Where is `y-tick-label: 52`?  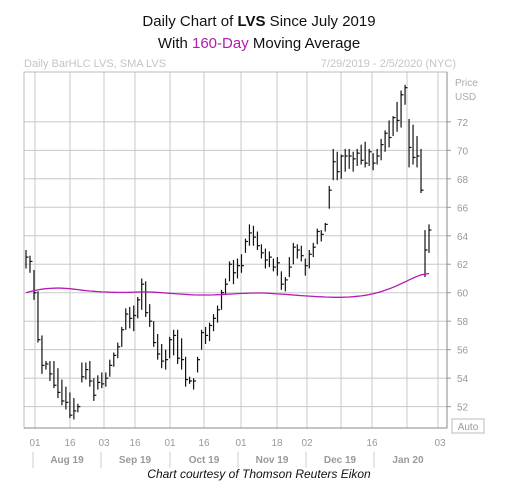
y-tick-label: 52 is located at coordinates (463, 408).